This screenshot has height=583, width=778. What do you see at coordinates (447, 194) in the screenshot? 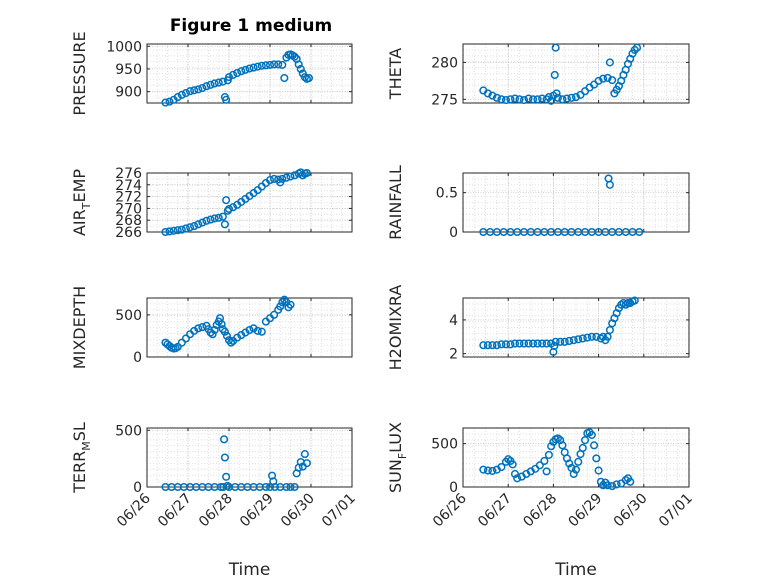
I see `y-tick-label: 0.5` at bounding box center [447, 194].